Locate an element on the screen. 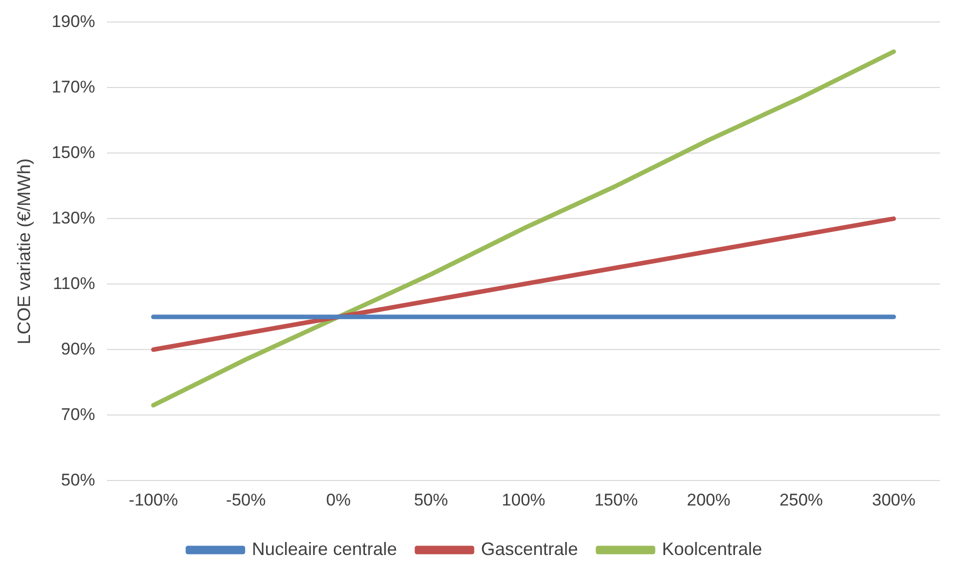  x-tick-label: 100% is located at coordinates (524, 500).